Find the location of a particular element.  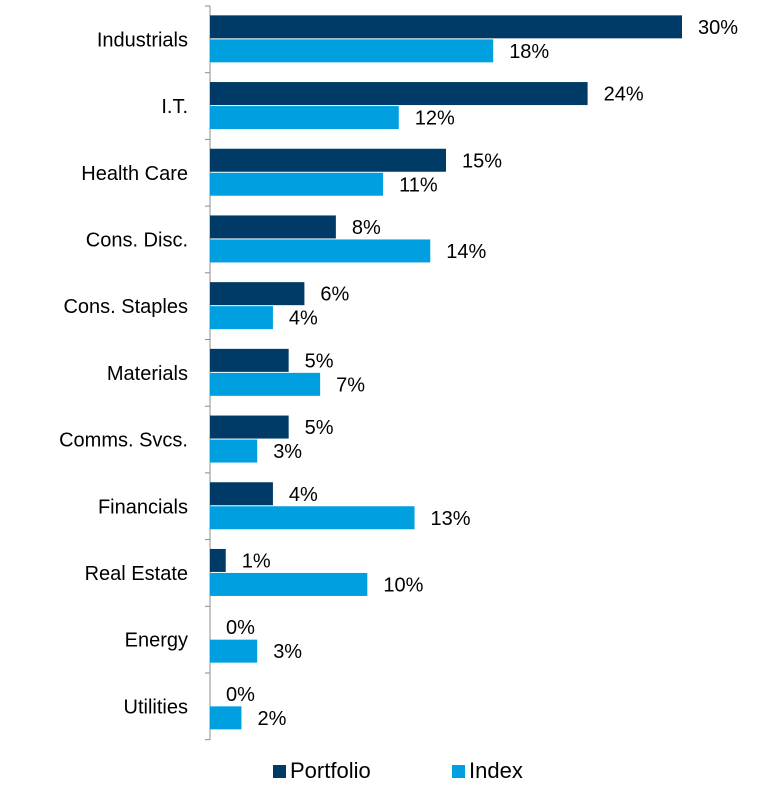

category-label: Energy is located at coordinates (156, 641).